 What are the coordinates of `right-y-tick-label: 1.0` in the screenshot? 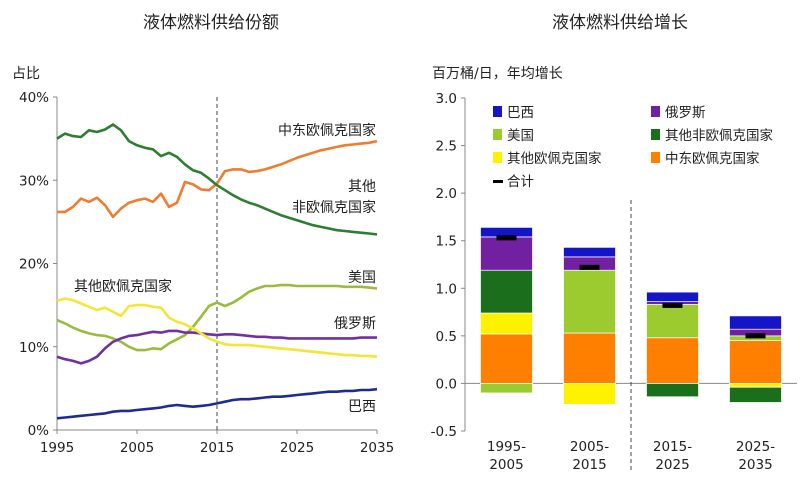 It's located at (446, 289).